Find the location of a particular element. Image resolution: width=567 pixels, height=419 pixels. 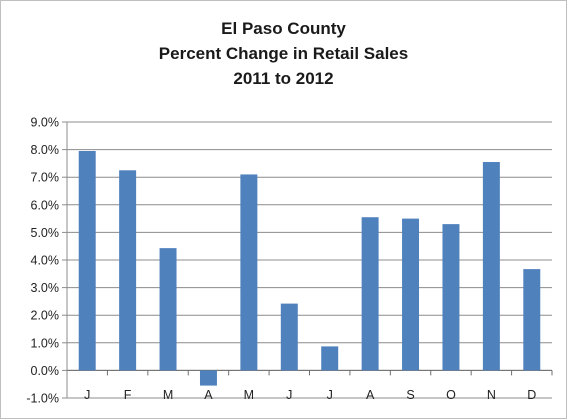

y-tick-label: 7.0% is located at coordinates (45, 178).